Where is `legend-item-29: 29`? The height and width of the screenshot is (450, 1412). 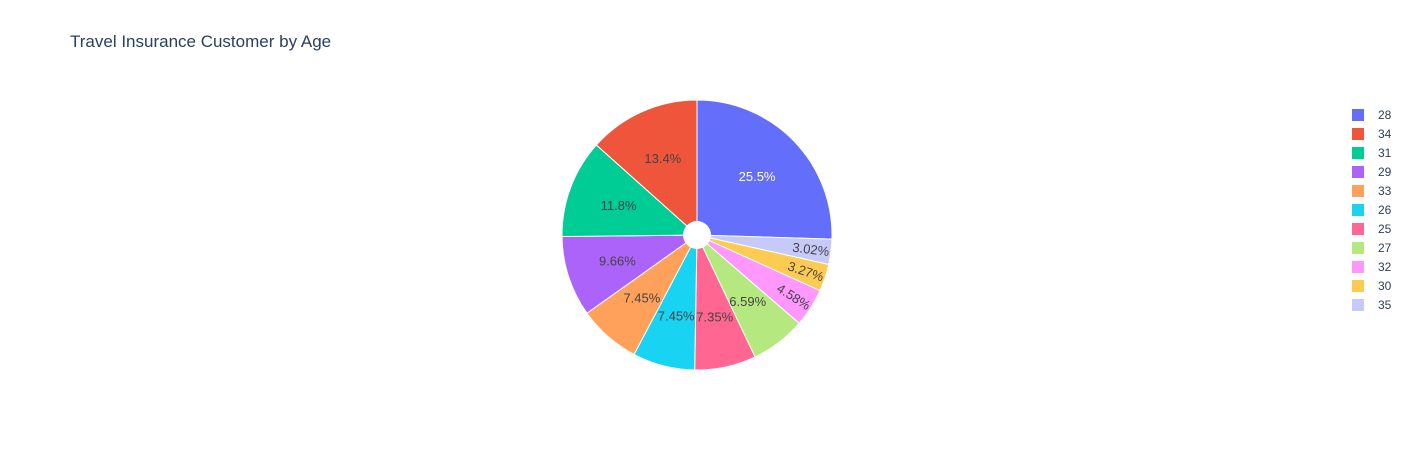
legend-item-29: 29 is located at coordinates (1371, 171).